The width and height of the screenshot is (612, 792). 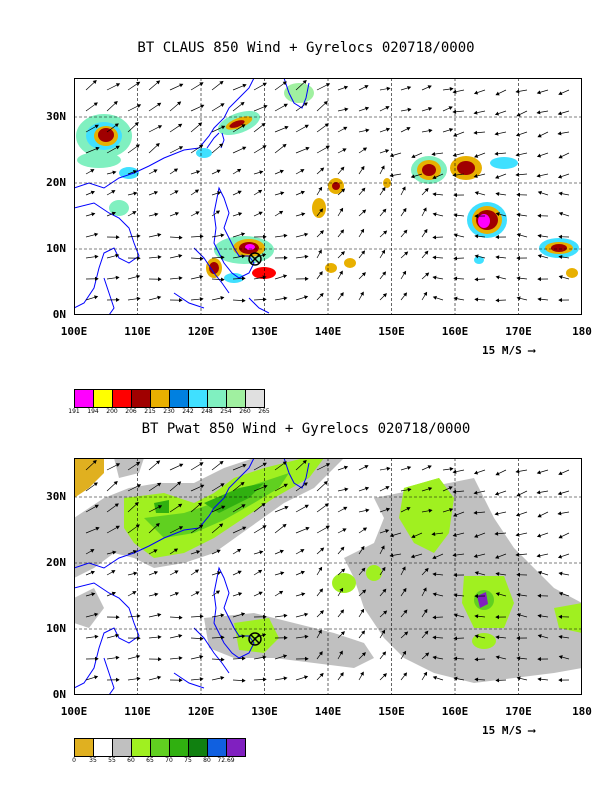 What do you see at coordinates (455, 331) in the screenshot?
I see `x-tick-label: 160E` at bounding box center [455, 331].